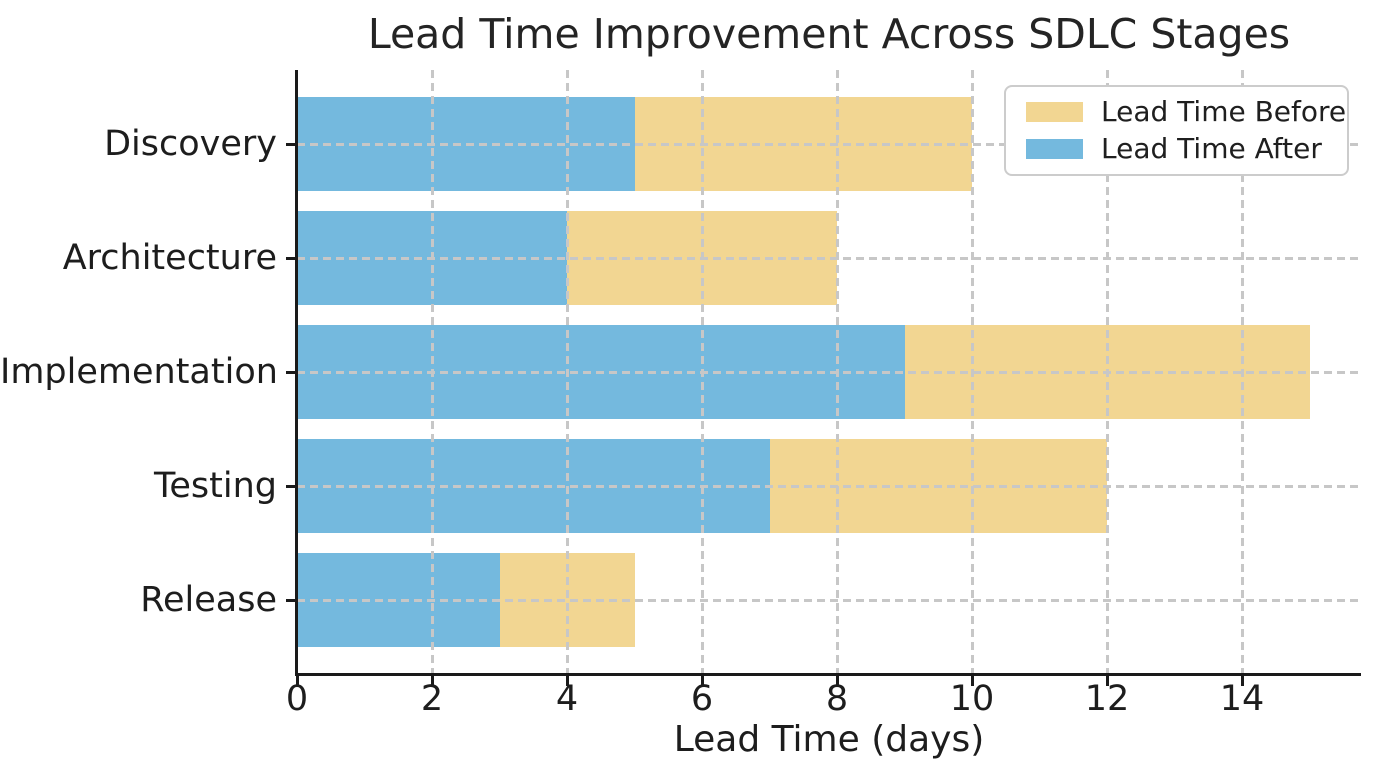  What do you see at coordinates (1242, 699) in the screenshot?
I see `x-tick-label-14: 14` at bounding box center [1242, 699].